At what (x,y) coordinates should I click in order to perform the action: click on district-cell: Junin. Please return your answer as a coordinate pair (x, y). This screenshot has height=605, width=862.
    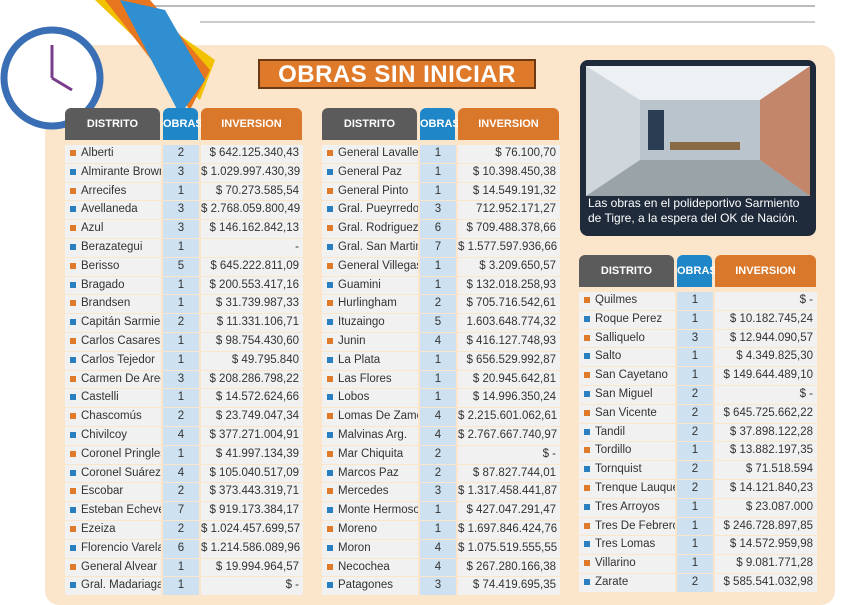
    Looking at the image, I should click on (370, 342).